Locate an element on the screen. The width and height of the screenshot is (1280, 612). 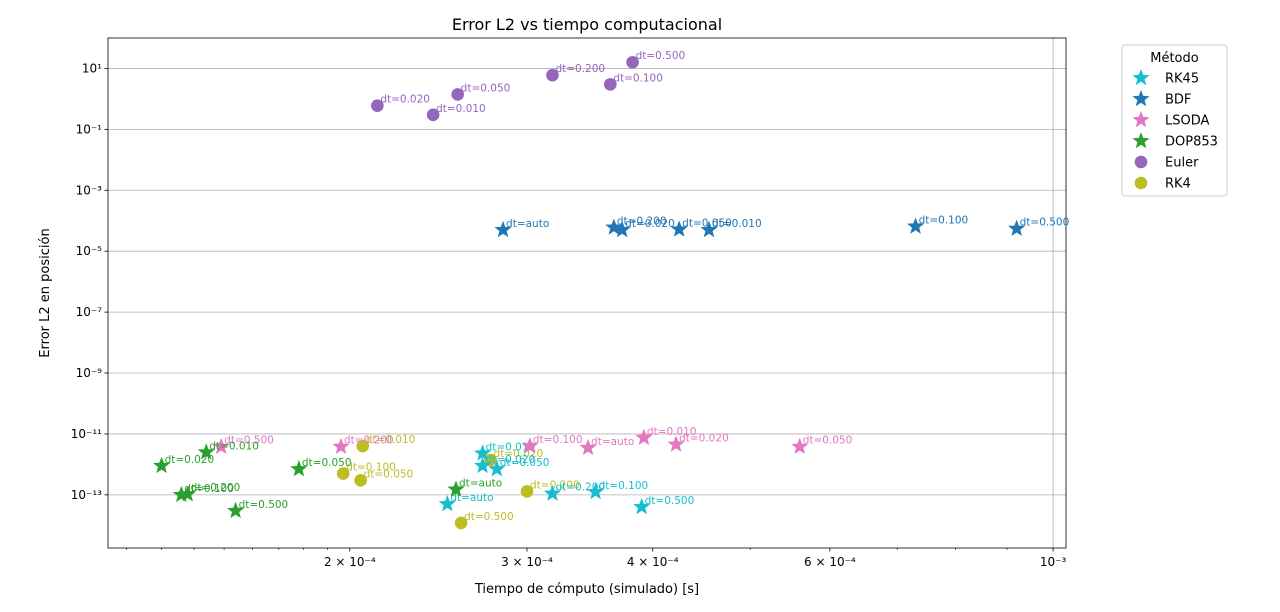
y-tick-label: 10⁻³ is located at coordinates (89, 190).